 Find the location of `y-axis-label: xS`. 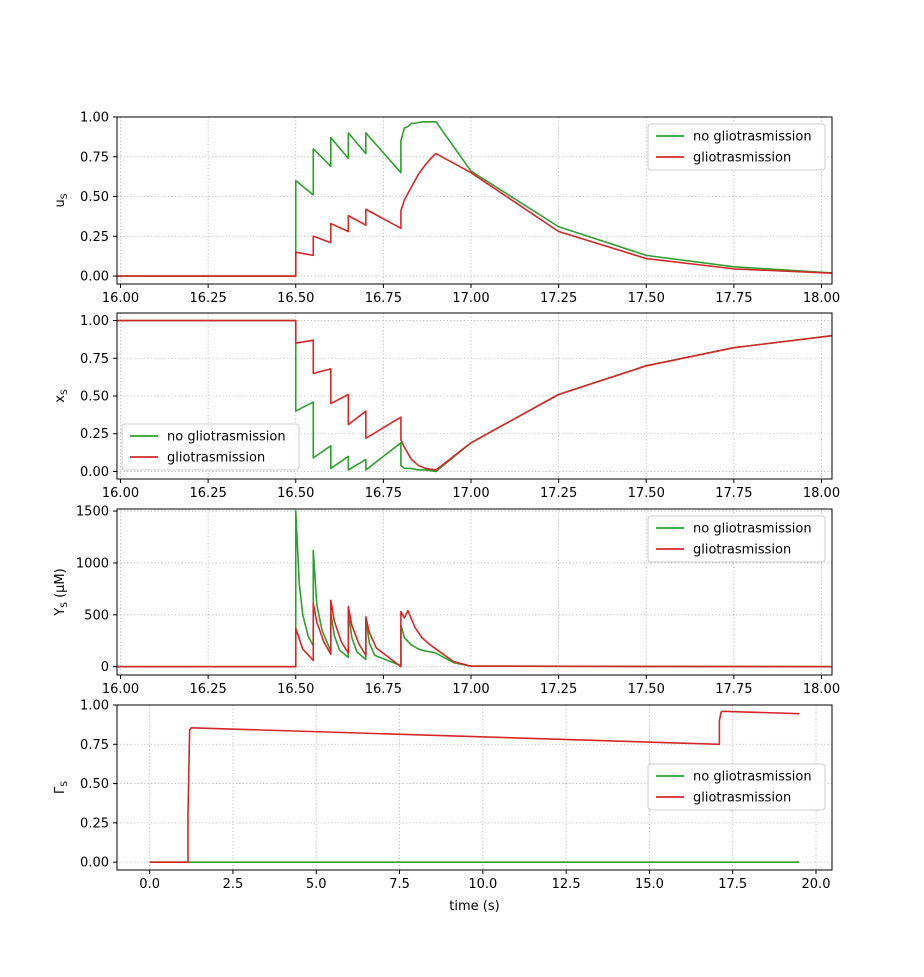

y-axis-label: xS is located at coordinates (61, 396).